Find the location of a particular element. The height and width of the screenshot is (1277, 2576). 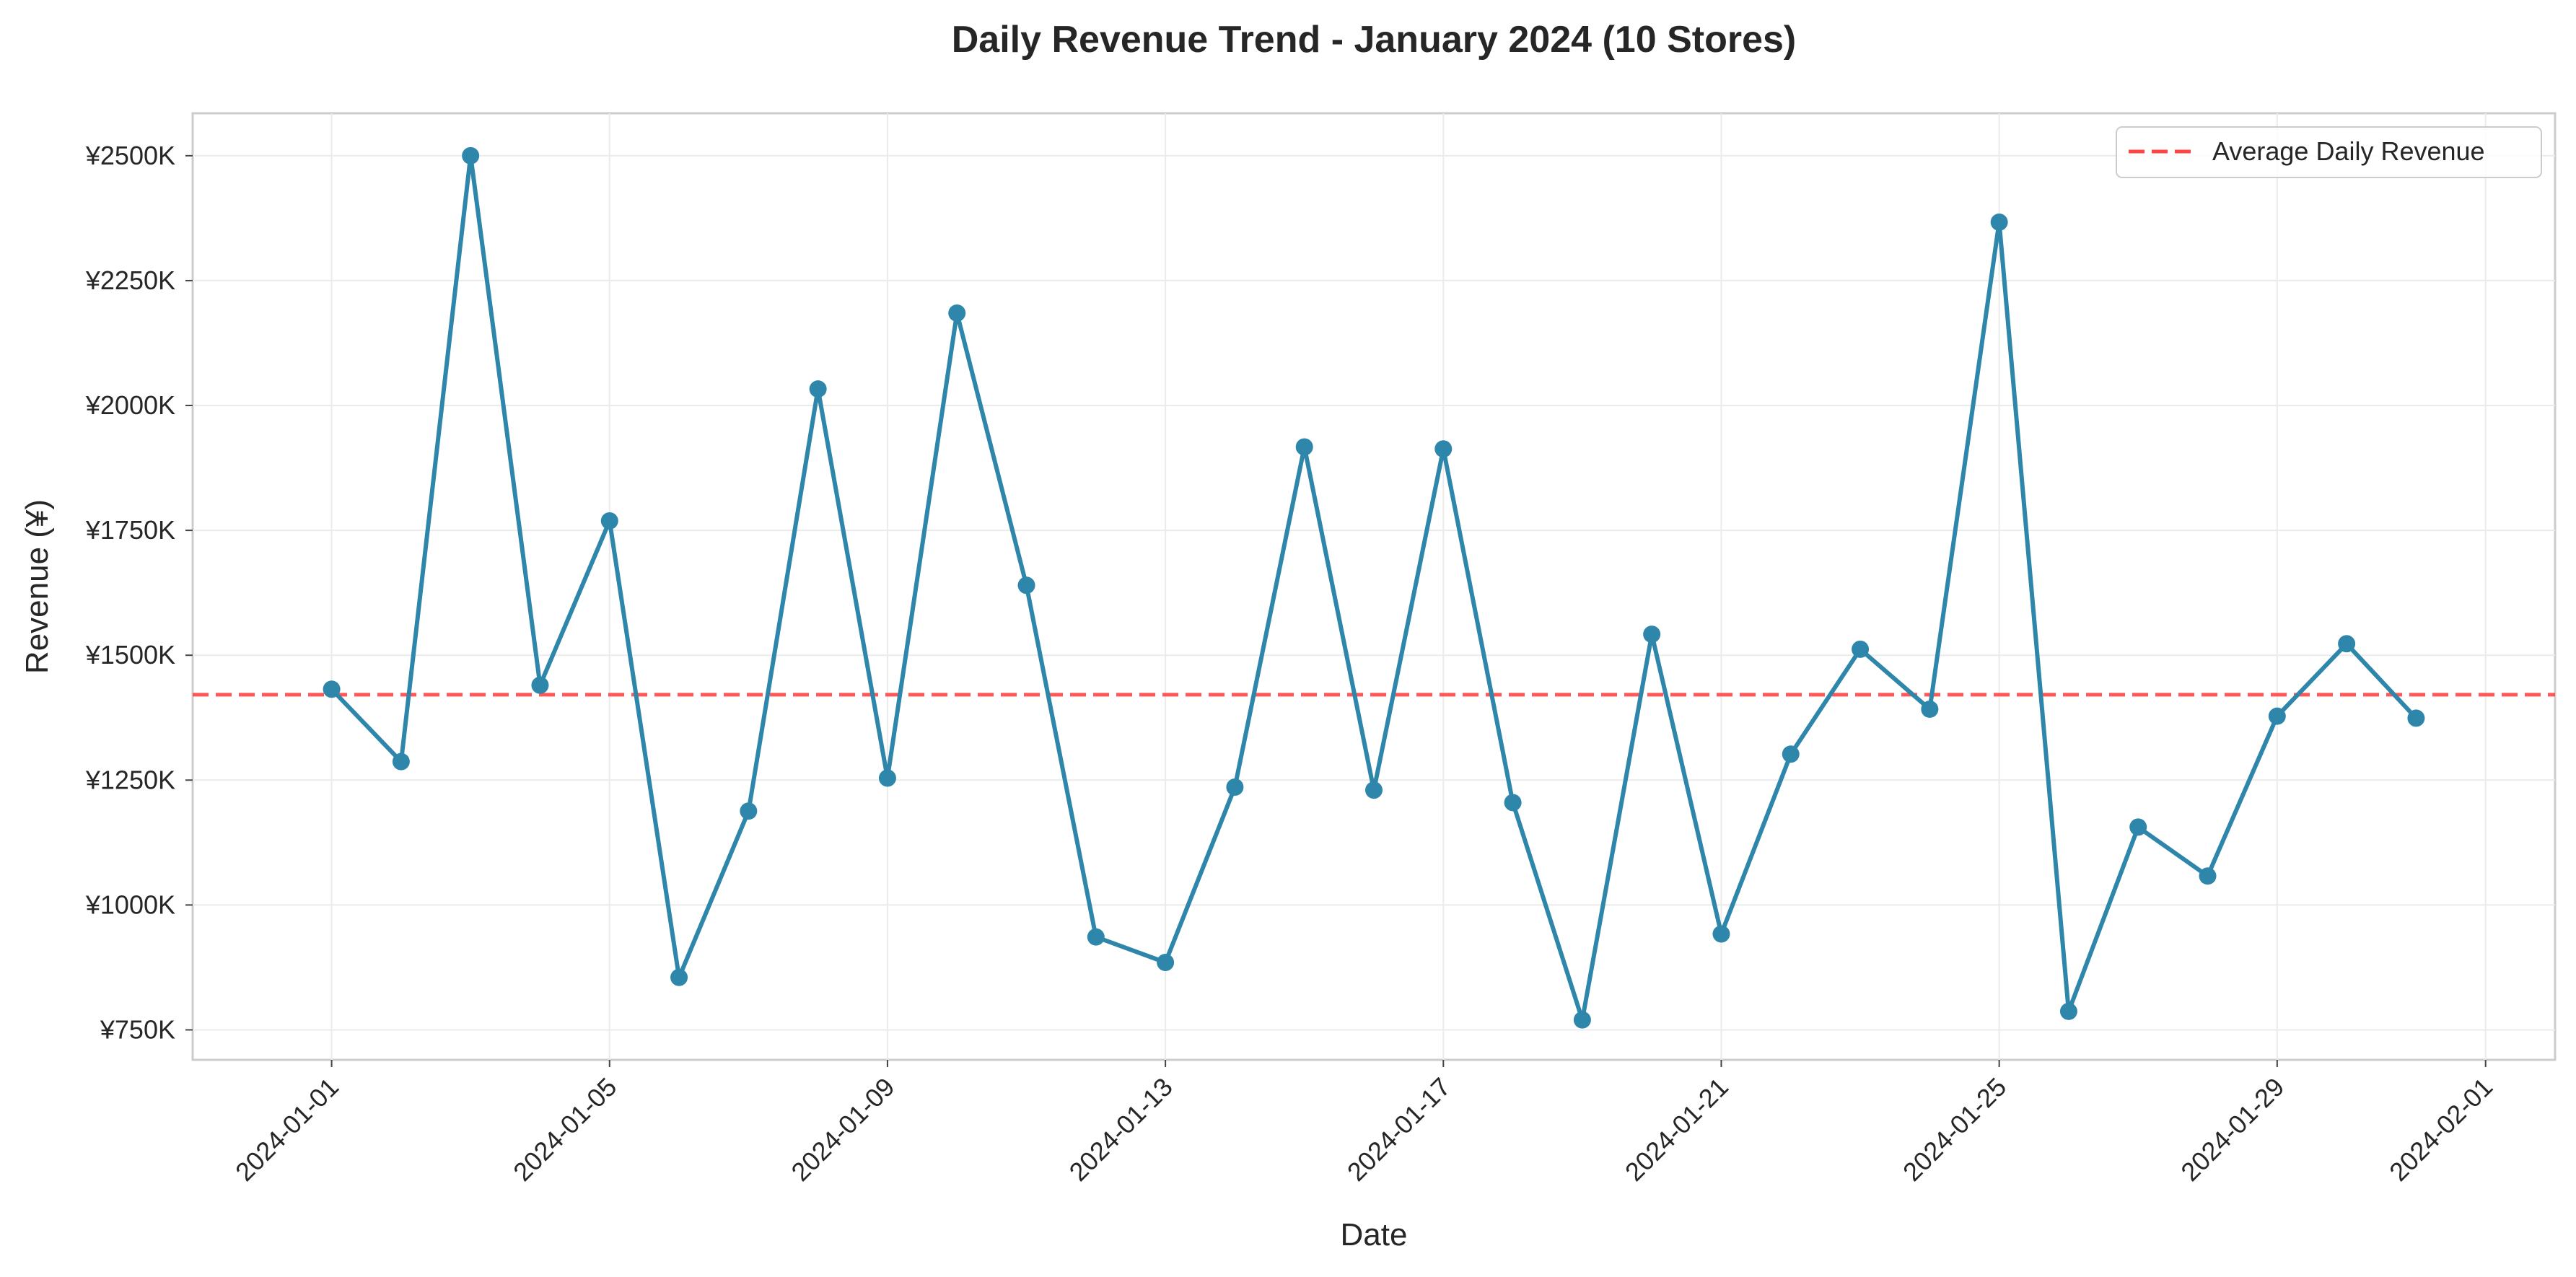

y-tick-label: ¥1250K is located at coordinates (130, 780).